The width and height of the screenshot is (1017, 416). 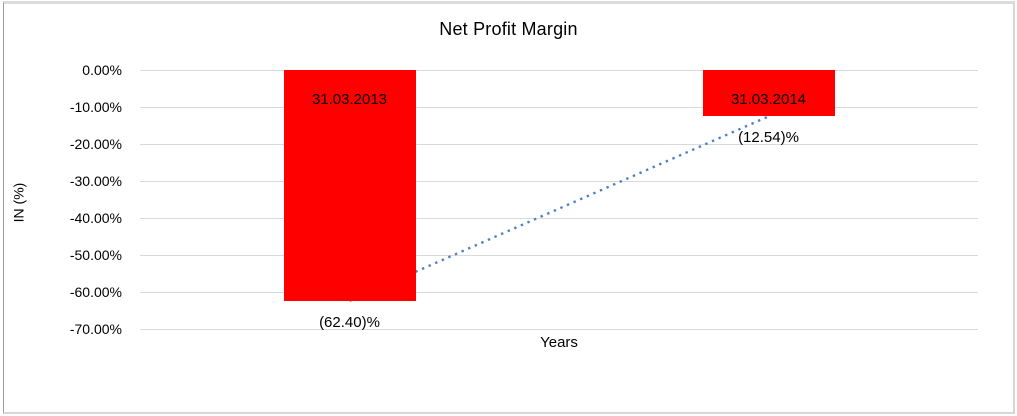 What do you see at coordinates (768, 99) in the screenshot?
I see `bar-category-label: 31.03.2014` at bounding box center [768, 99].